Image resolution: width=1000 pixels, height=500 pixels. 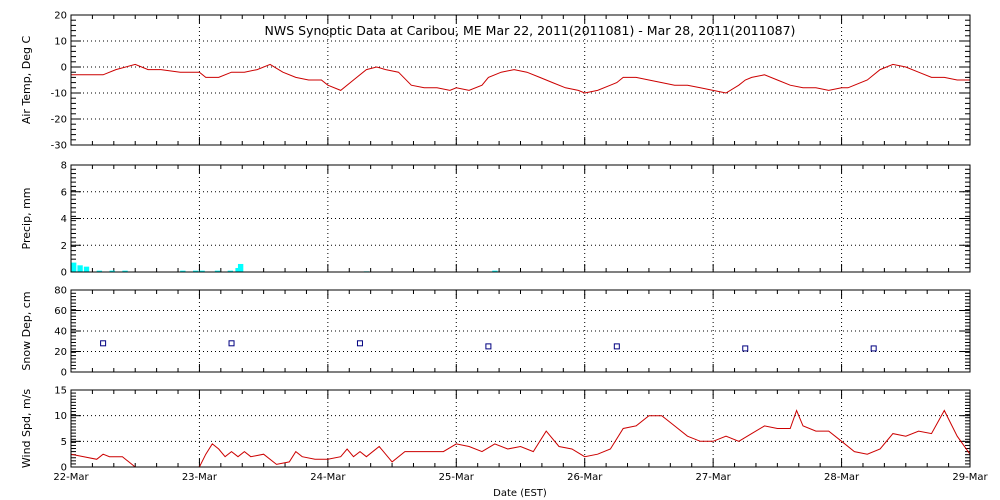 What do you see at coordinates (64, 442) in the screenshot?
I see `y-tick-label: 5` at bounding box center [64, 442].